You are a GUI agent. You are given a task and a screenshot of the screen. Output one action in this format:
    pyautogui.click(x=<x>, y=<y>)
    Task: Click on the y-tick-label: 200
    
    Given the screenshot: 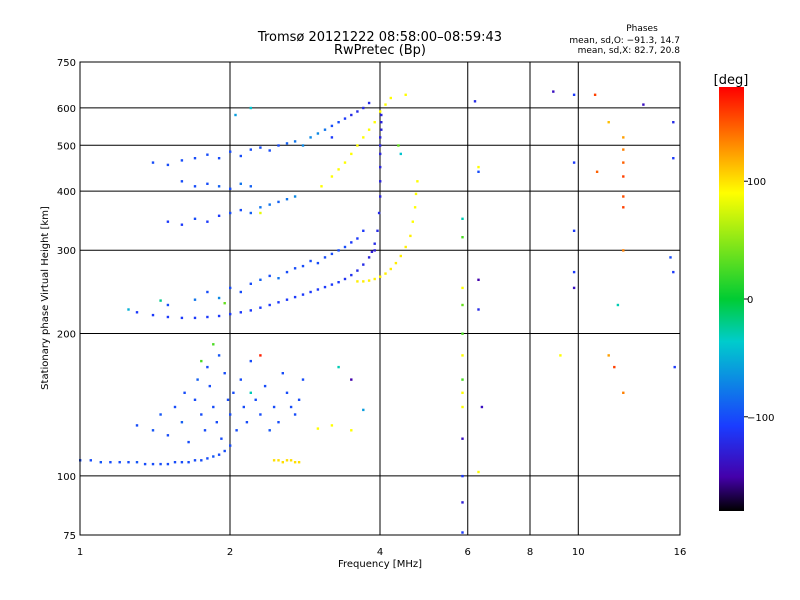 What is the action you would take?
    pyautogui.click(x=66, y=335)
    